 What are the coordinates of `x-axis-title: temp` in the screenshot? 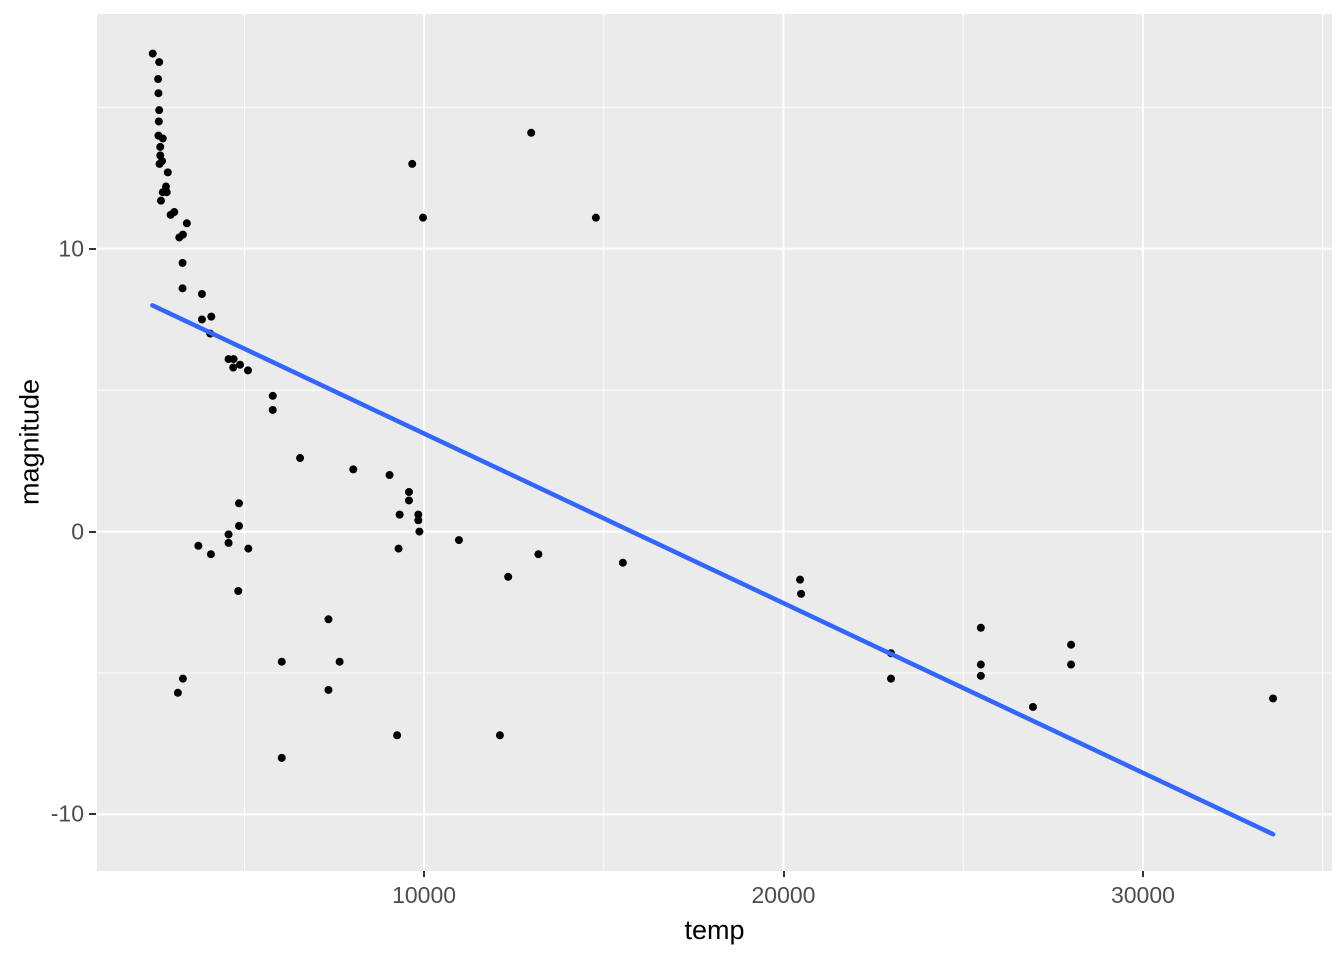 It's located at (714, 930).